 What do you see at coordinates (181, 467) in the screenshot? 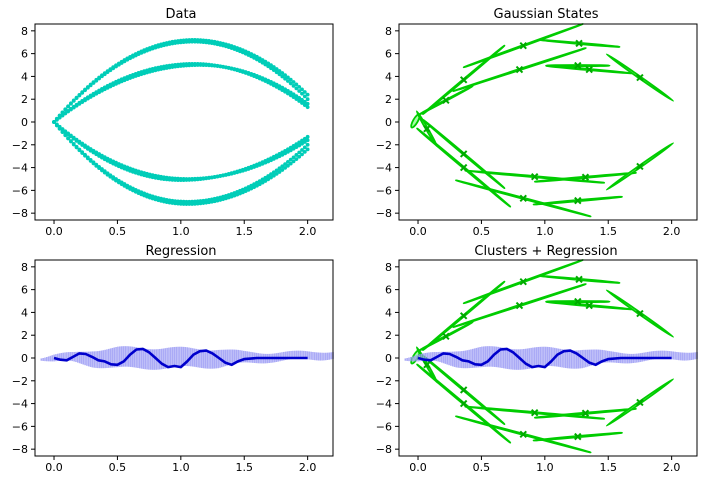
I see `x-tick-label: 1.0` at bounding box center [181, 467].